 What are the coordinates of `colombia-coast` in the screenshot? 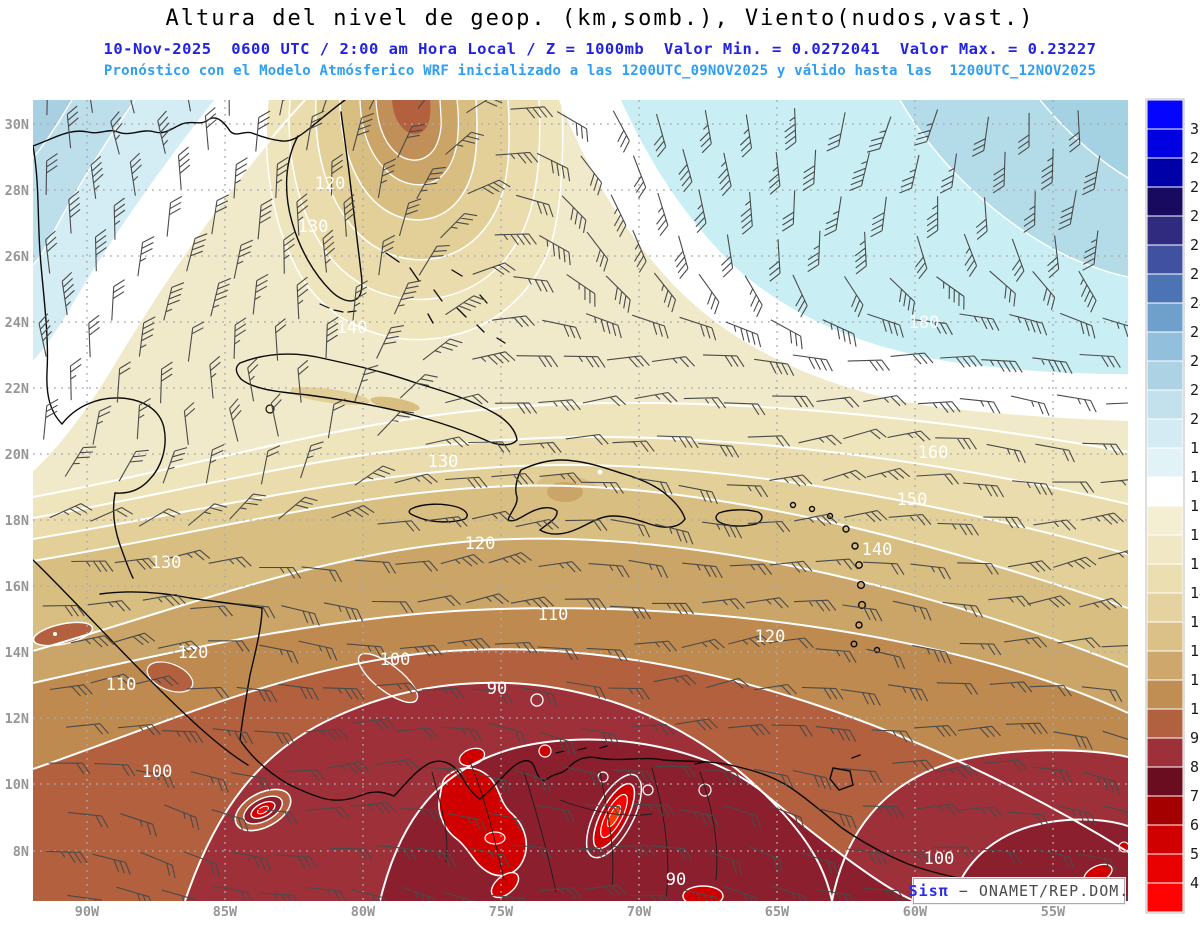 It's located at (496, 778).